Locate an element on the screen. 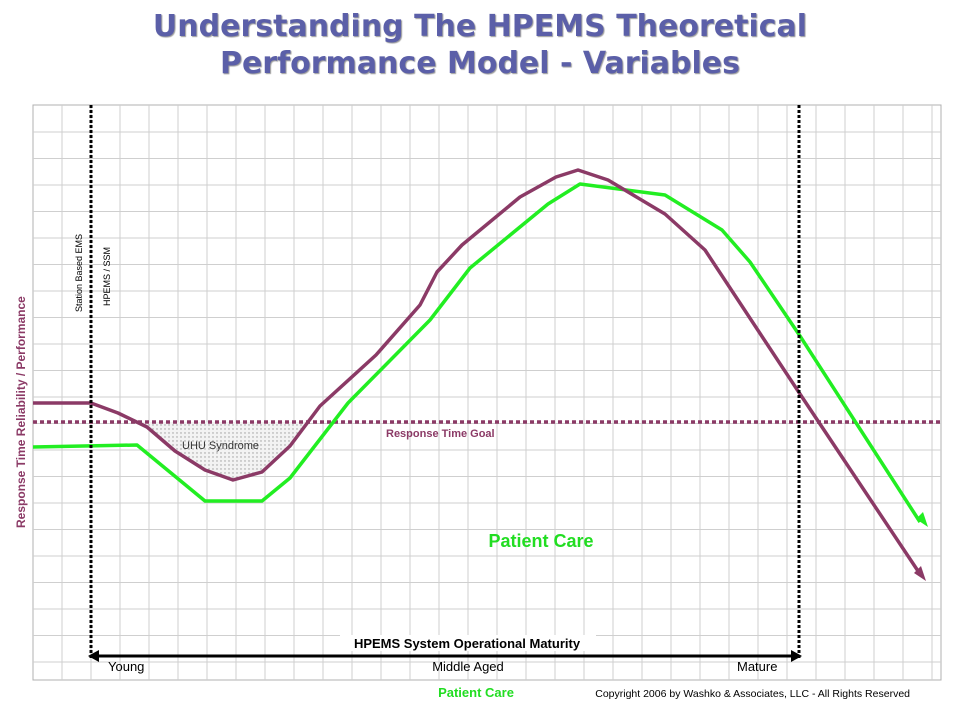 This screenshot has width=960, height=720. maturity-label: HPEMS System Operational Maturity is located at coordinates (467, 643).